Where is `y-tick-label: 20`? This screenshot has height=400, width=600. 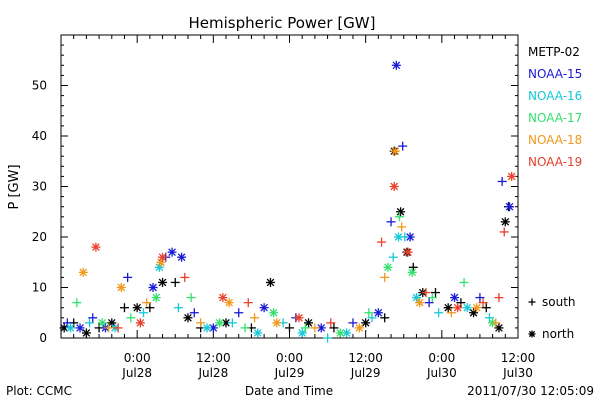
y-tick-label: 20 is located at coordinates (39, 237).